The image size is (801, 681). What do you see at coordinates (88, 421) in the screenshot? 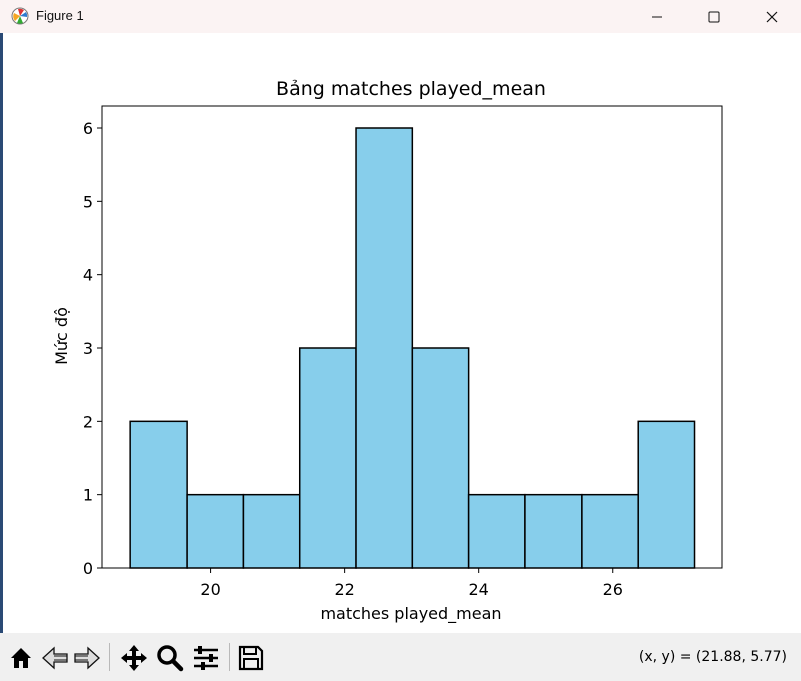
I see `y-tick-label: 2` at bounding box center [88, 421].